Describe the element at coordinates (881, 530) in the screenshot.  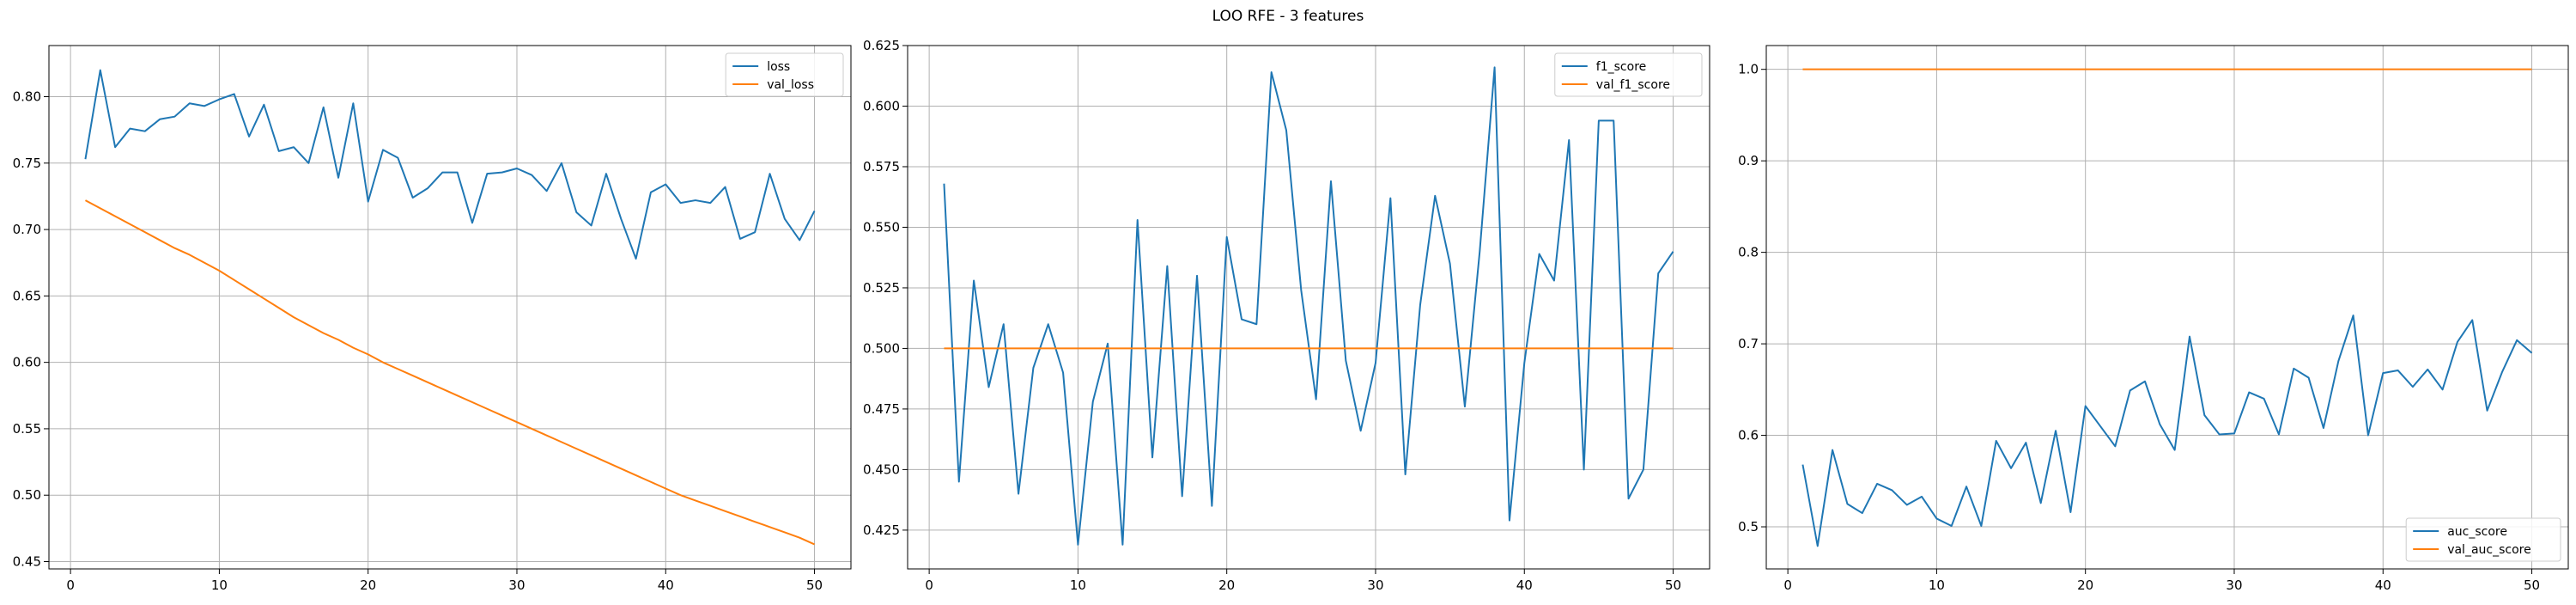
I see `y-tick-label: 0.425` at that location.